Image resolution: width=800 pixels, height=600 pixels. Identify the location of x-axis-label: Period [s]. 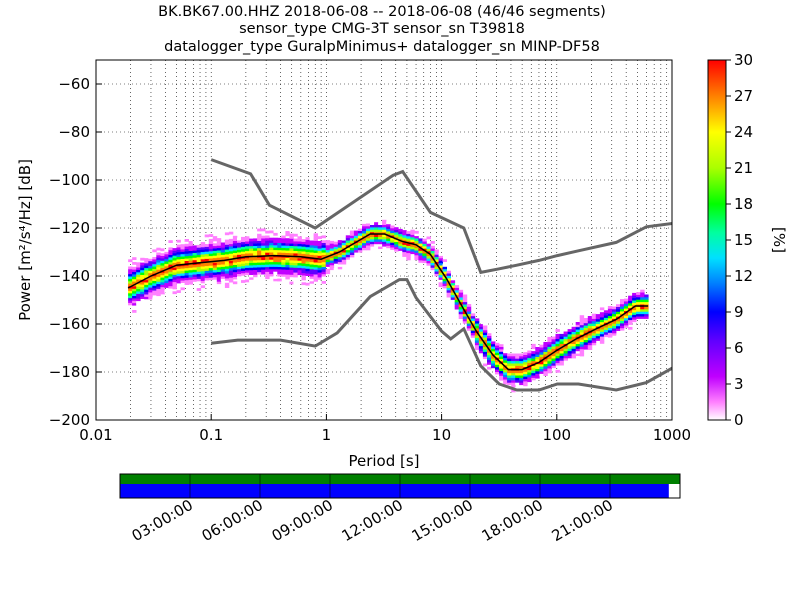
(383, 461).